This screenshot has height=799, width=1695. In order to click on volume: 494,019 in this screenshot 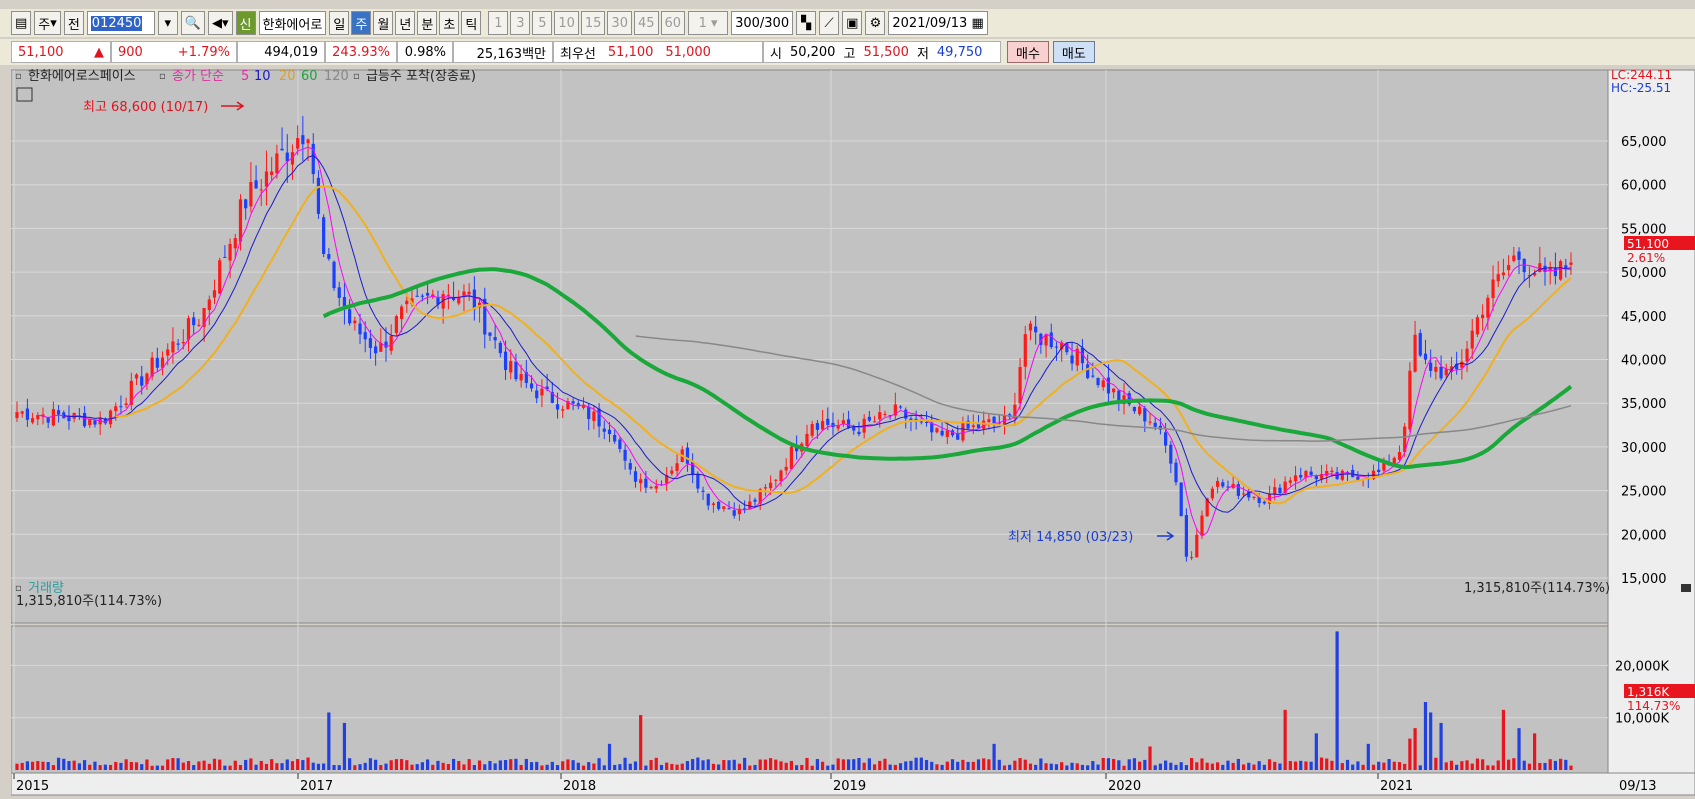, I will do `click(281, 52)`.